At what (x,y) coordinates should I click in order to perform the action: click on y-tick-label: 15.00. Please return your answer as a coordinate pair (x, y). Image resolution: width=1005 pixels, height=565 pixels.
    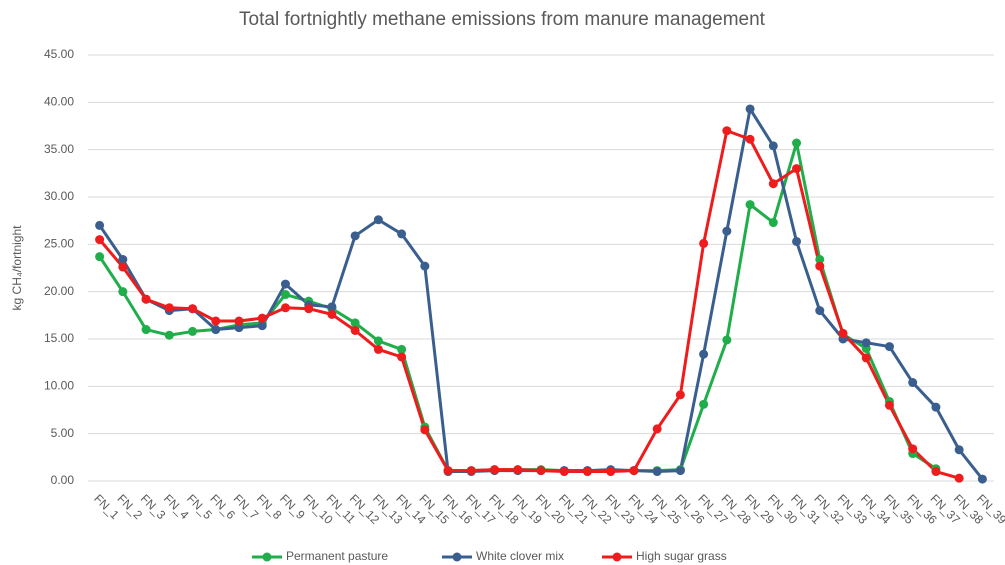
    Looking at the image, I should click on (59, 338).